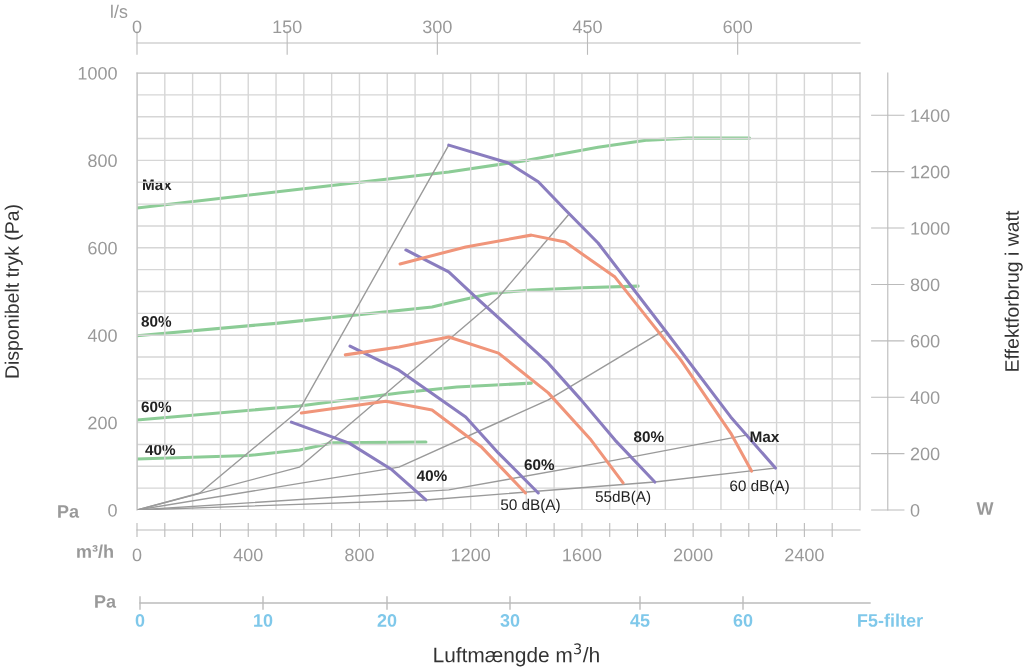 This screenshot has height=671, width=1033. Describe the element at coordinates (119, 11) in the screenshot. I see `x2-axis-title: l/s` at that location.